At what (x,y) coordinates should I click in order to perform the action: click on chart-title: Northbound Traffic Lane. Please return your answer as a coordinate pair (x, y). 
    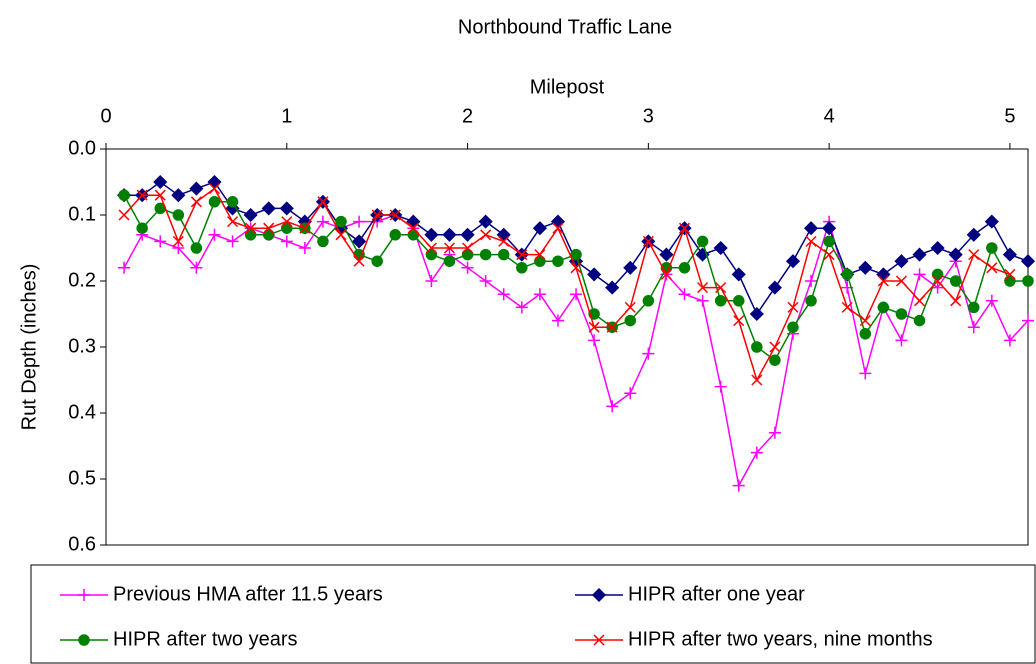
    Looking at the image, I should click on (565, 27).